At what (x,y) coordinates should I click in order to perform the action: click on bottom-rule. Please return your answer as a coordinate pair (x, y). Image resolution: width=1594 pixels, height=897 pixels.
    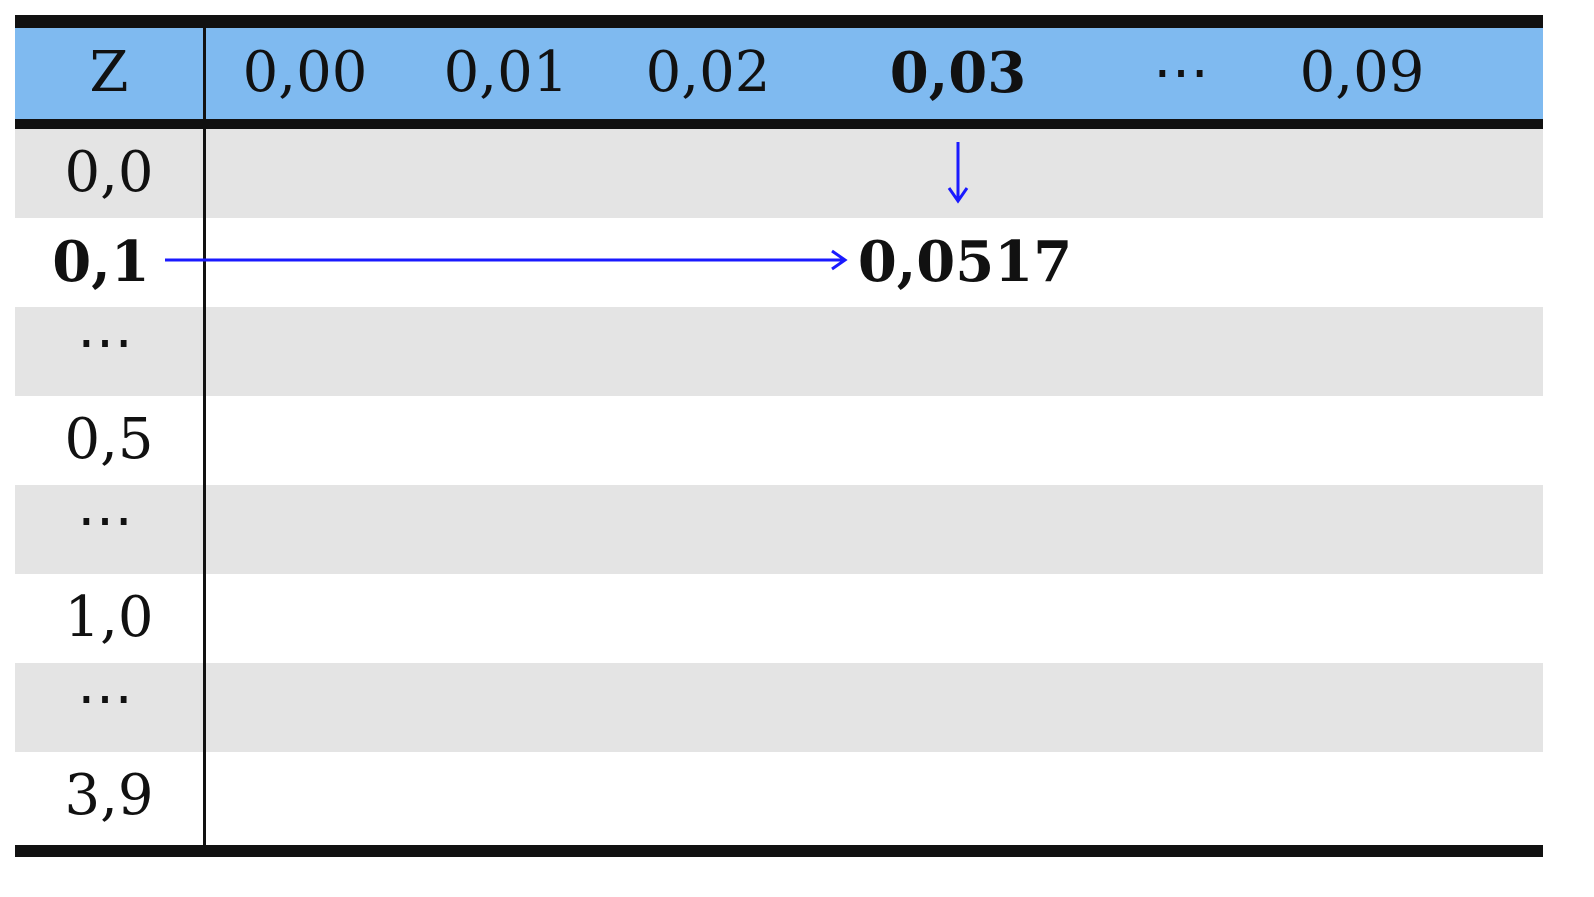
    Looking at the image, I should click on (779, 851).